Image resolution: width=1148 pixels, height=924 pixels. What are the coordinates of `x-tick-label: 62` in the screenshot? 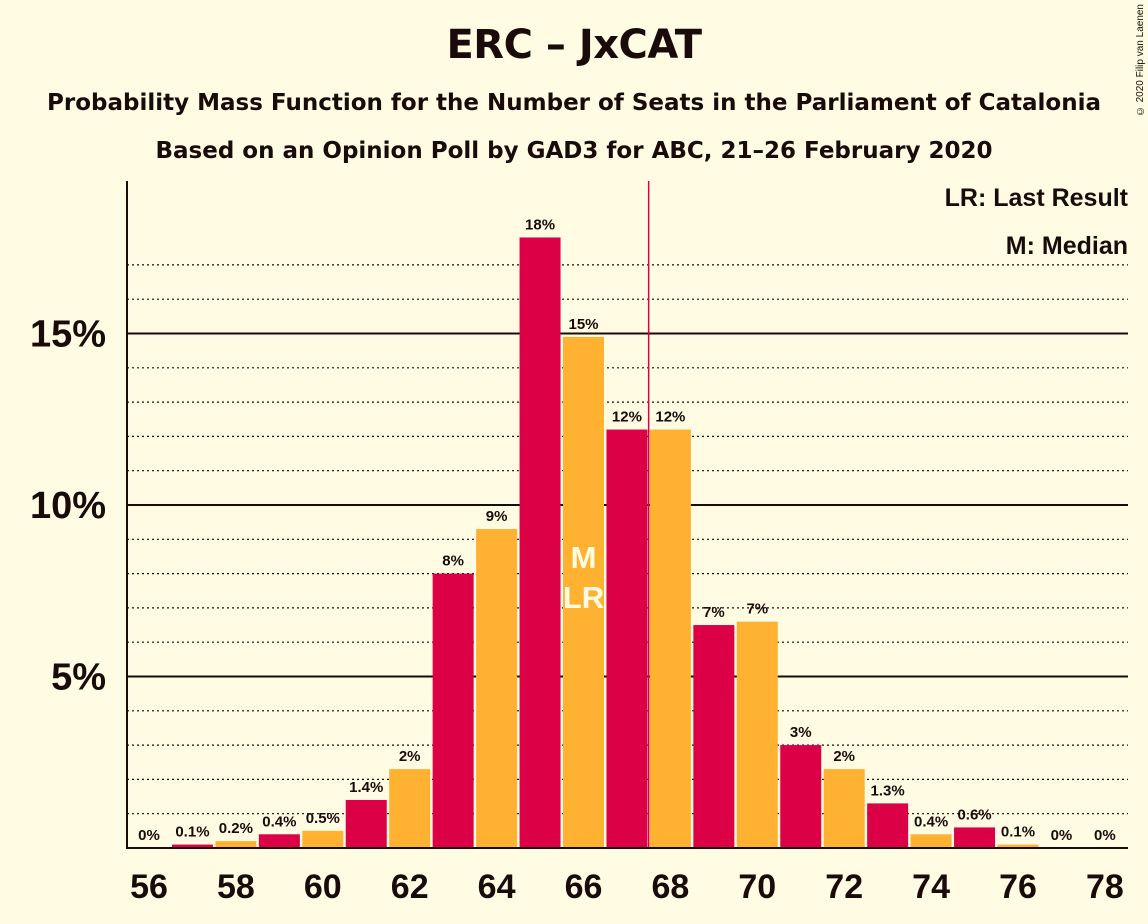 It's located at (410, 887).